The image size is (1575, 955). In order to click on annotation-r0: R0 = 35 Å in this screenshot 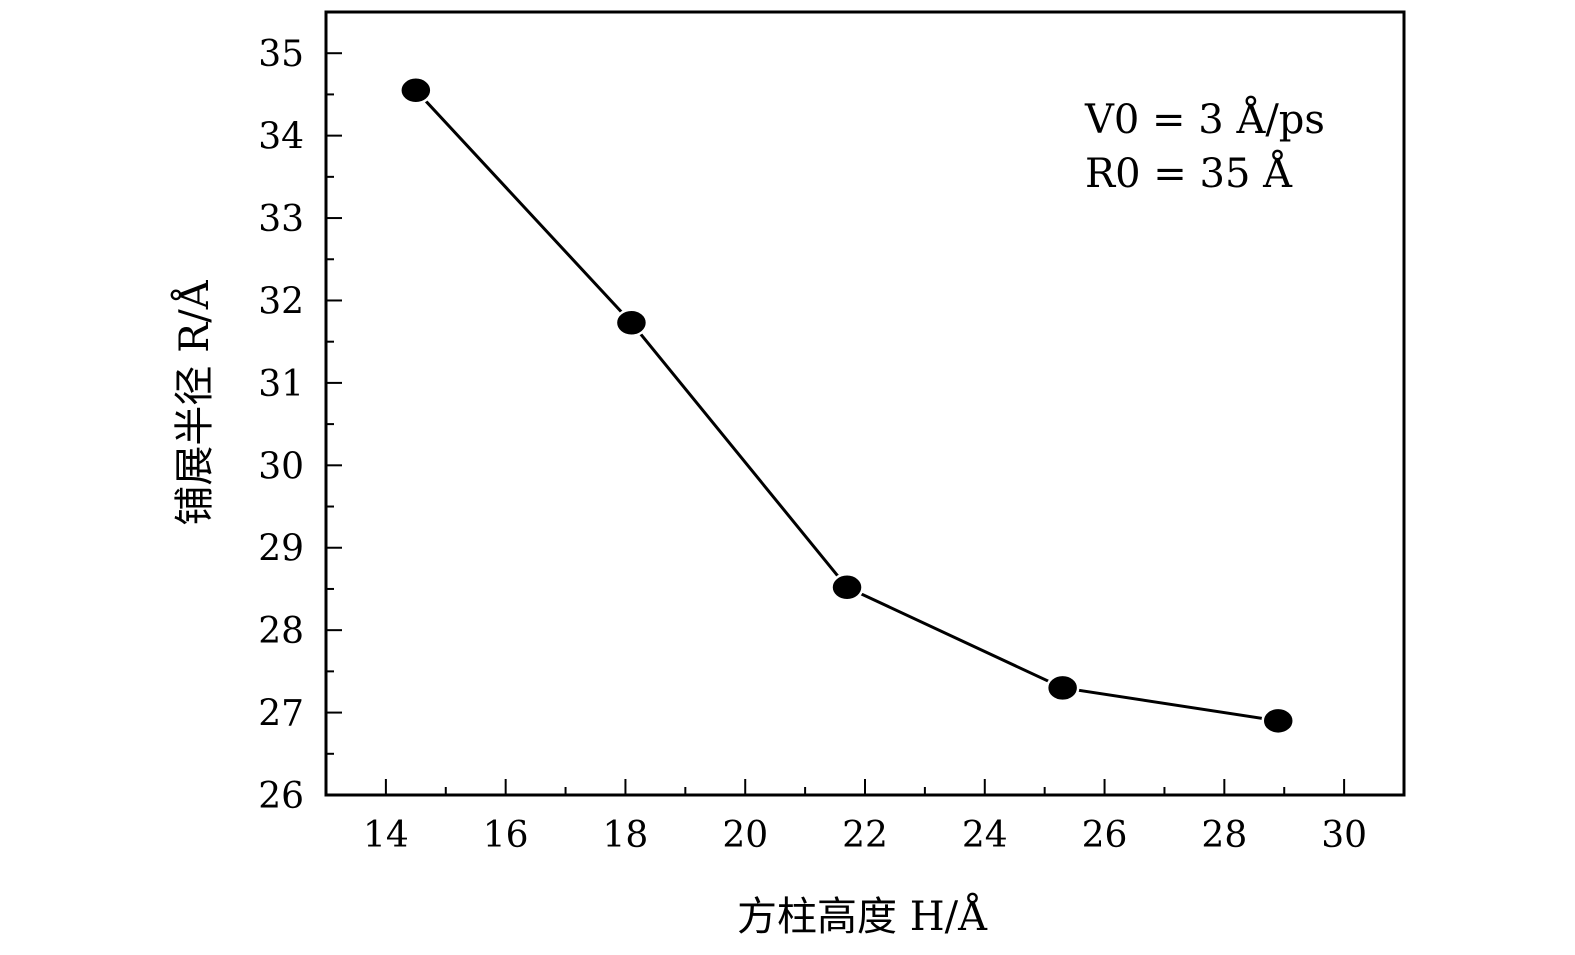, I will do `click(1189, 173)`.